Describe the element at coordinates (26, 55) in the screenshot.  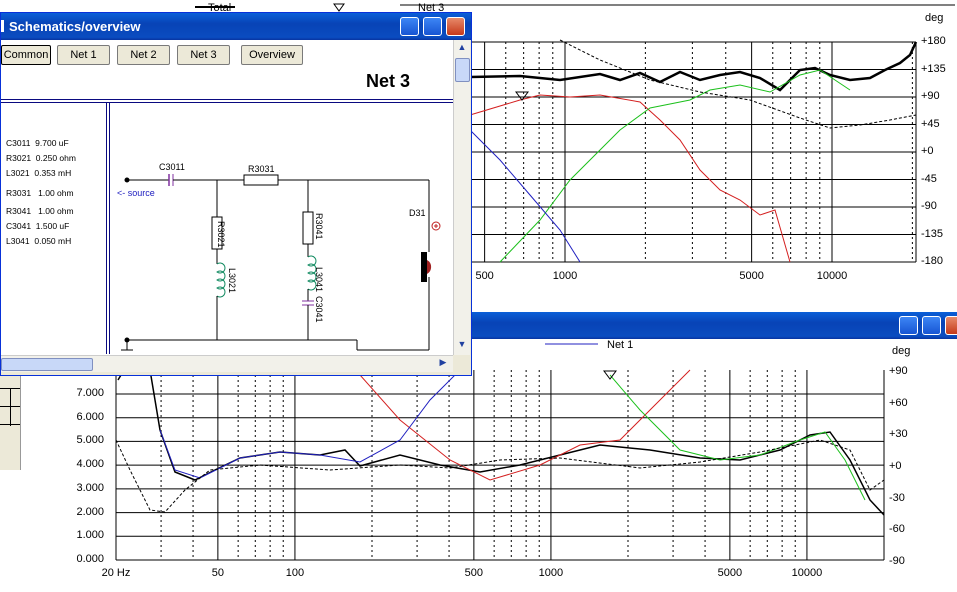
I see `button-common: Common` at that location.